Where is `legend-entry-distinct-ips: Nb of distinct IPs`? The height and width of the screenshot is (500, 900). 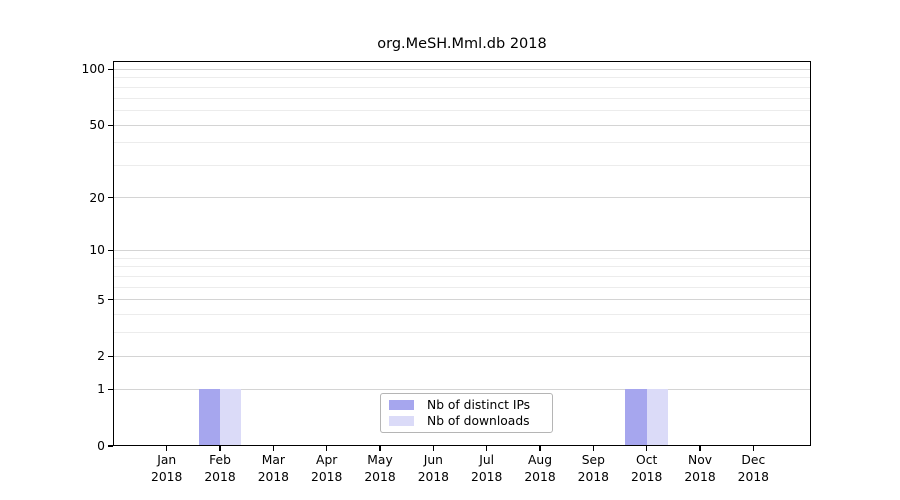 legend-entry-distinct-ips: Nb of distinct IPs is located at coordinates (466, 405).